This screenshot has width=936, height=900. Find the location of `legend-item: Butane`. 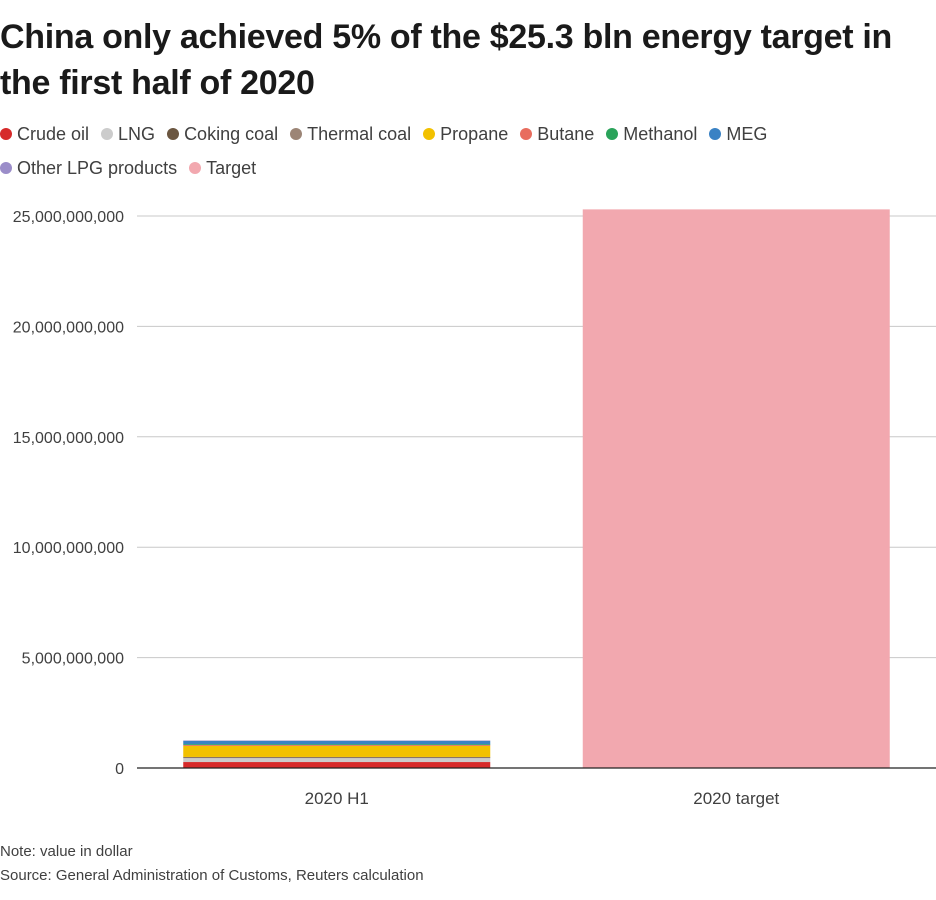

legend-item: Butane is located at coordinates (557, 134).